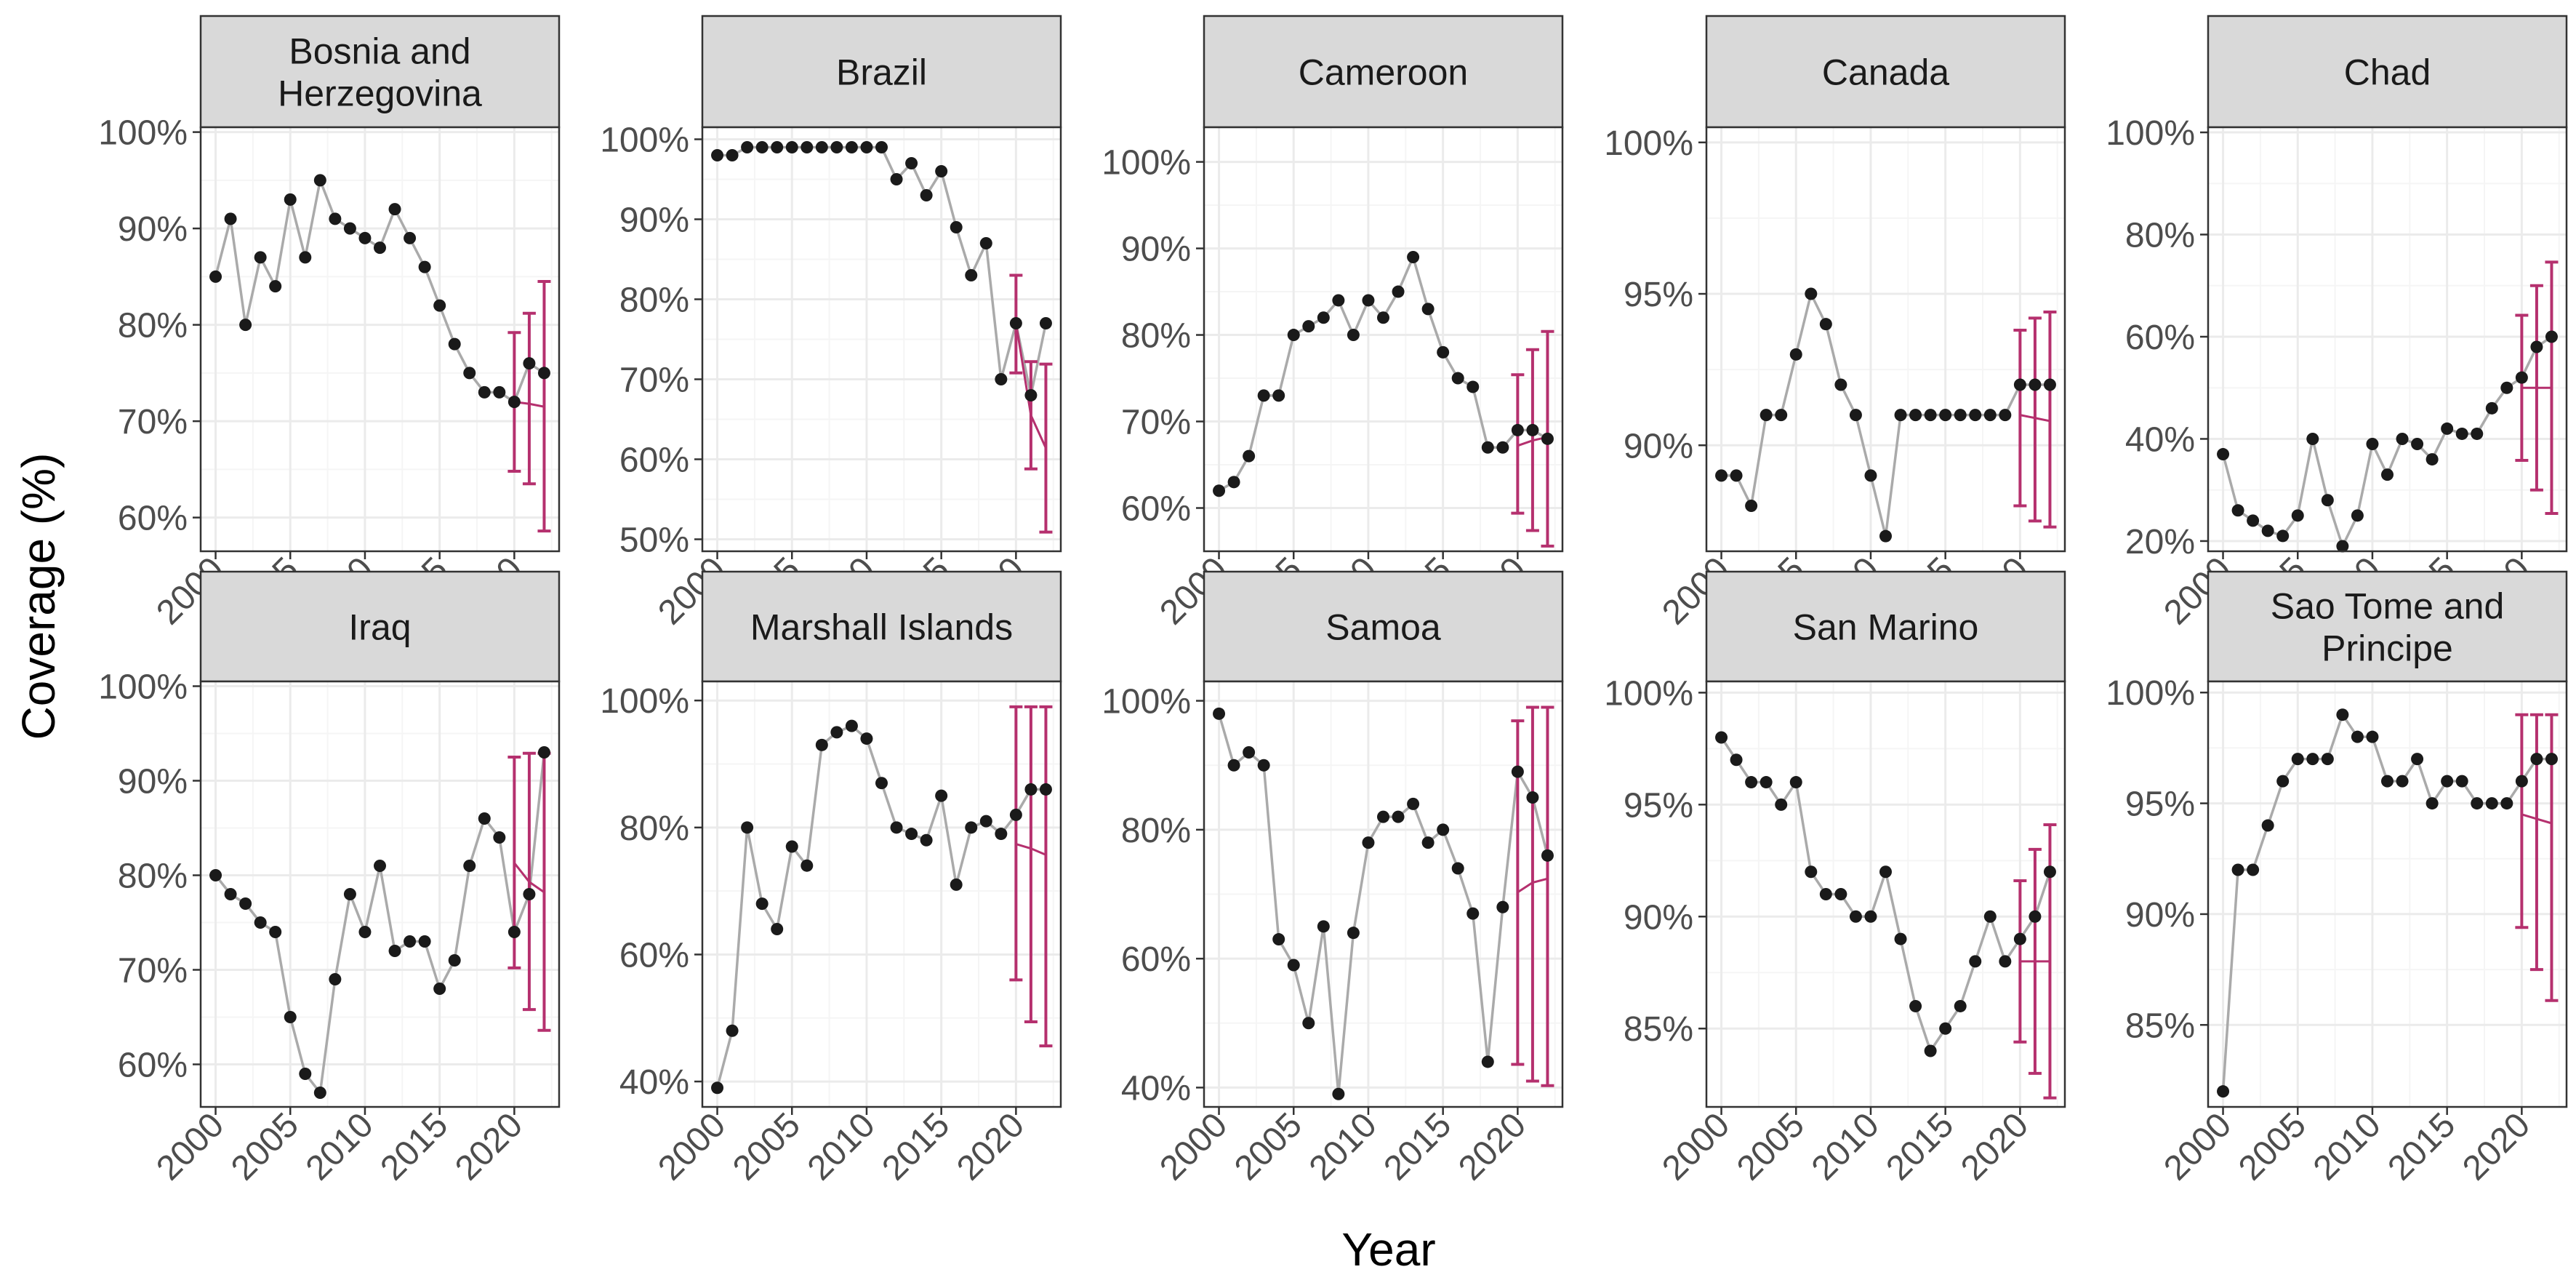 This screenshot has width=2576, height=1288. What do you see at coordinates (2387, 72) in the screenshot?
I see `facet-title: Chad` at bounding box center [2387, 72].